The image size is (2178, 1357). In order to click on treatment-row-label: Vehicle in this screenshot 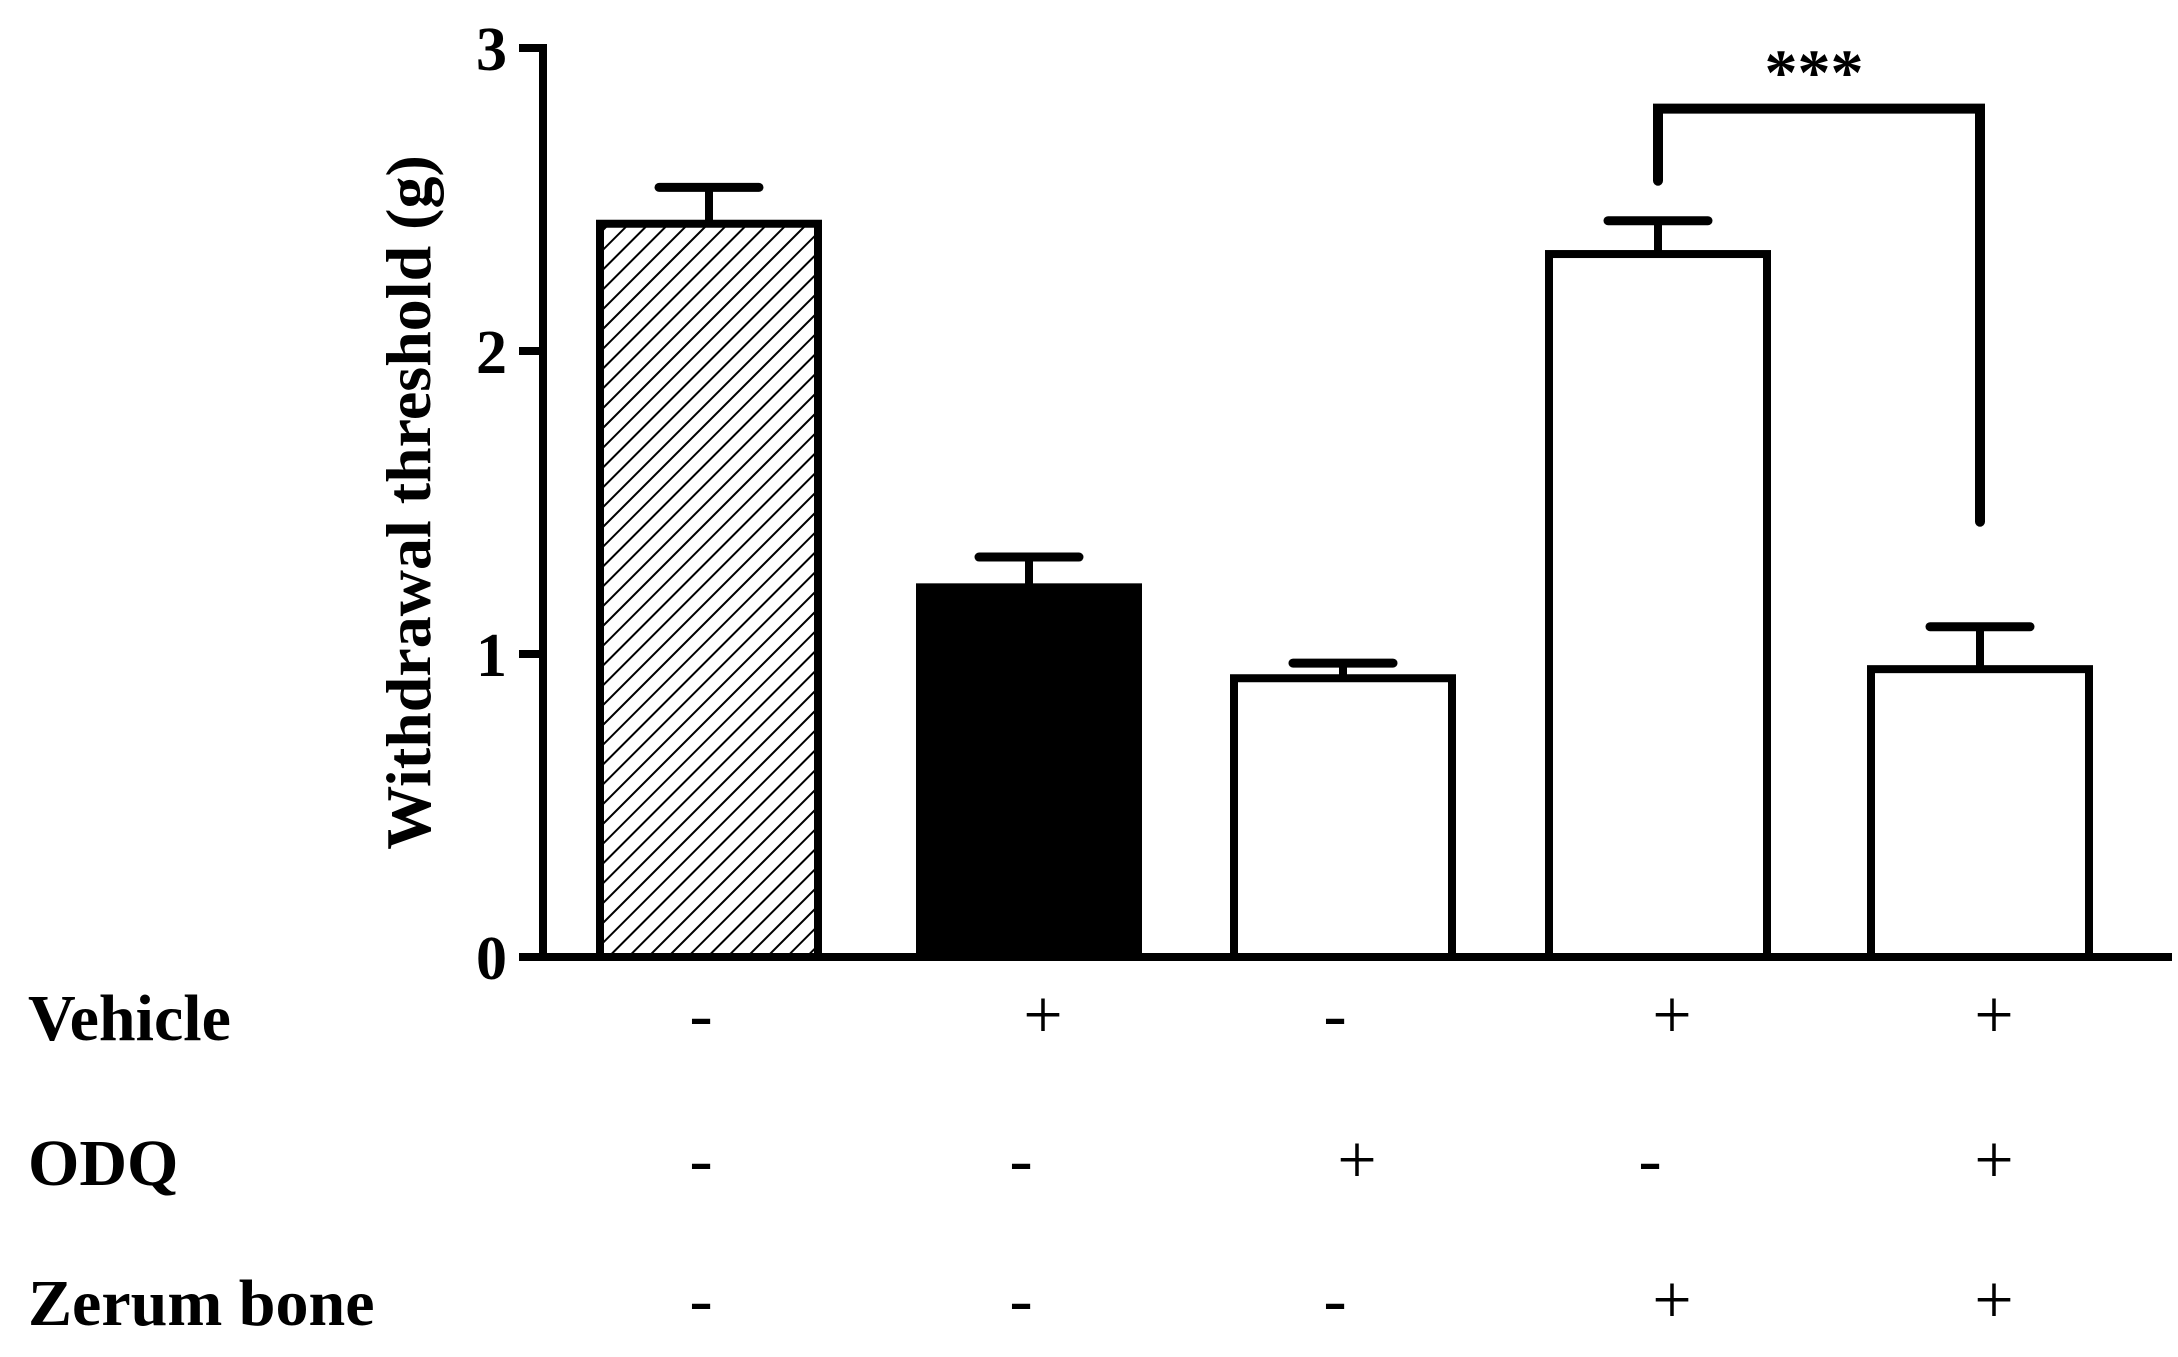, I will do `click(129, 1018)`.